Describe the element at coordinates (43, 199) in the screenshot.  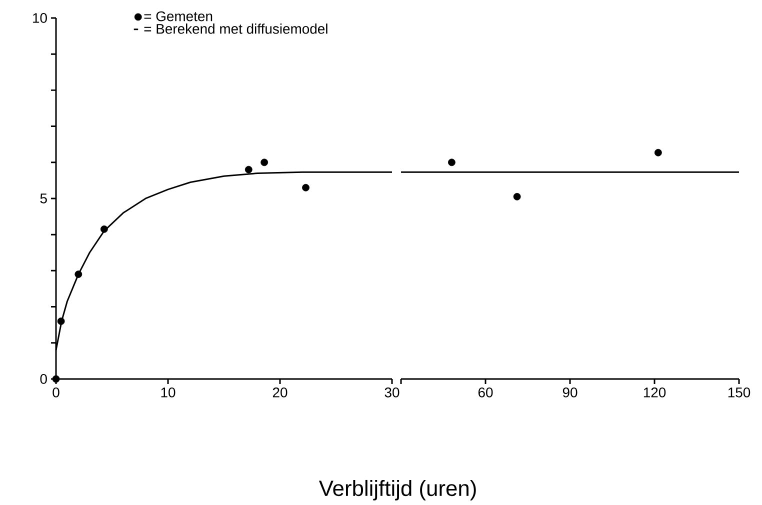
I see `y-tick-label: 5` at that location.